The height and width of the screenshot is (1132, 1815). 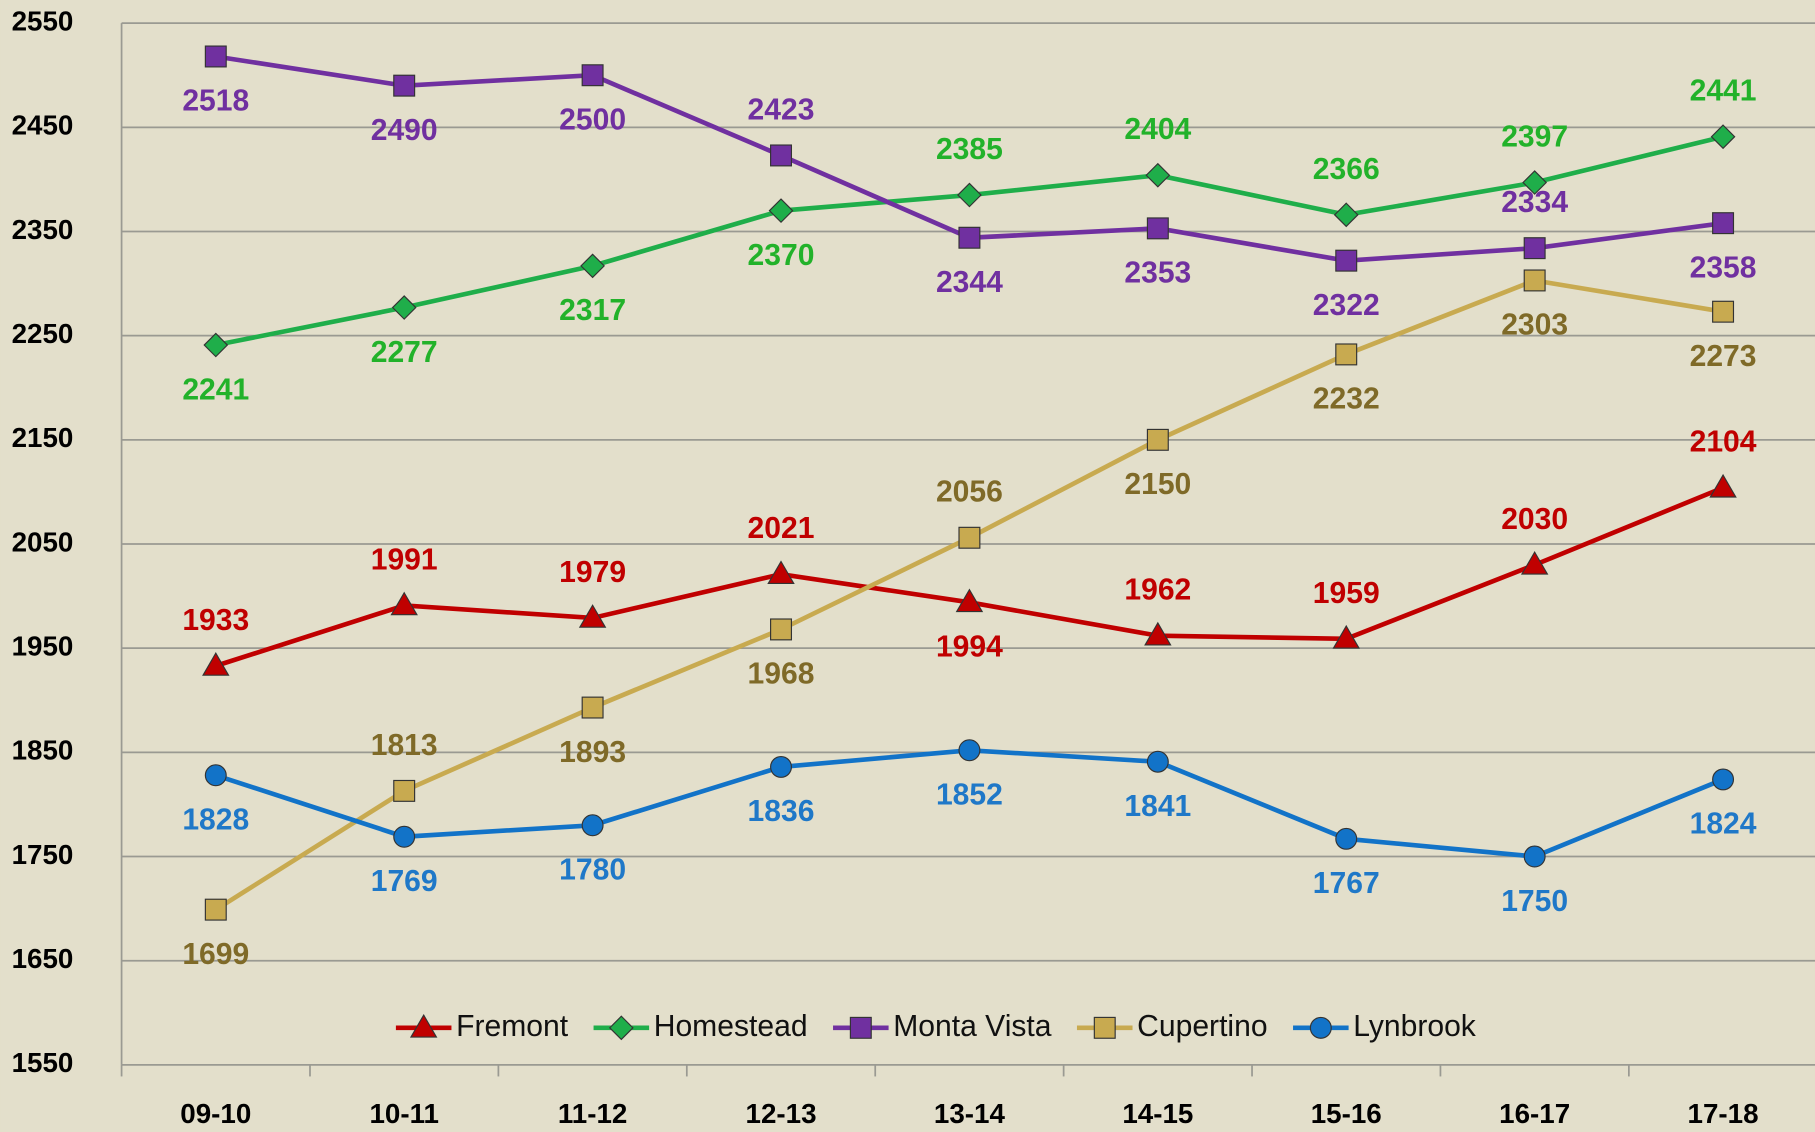 What do you see at coordinates (1534, 202) in the screenshot?
I see `data-label: 2334` at bounding box center [1534, 202].